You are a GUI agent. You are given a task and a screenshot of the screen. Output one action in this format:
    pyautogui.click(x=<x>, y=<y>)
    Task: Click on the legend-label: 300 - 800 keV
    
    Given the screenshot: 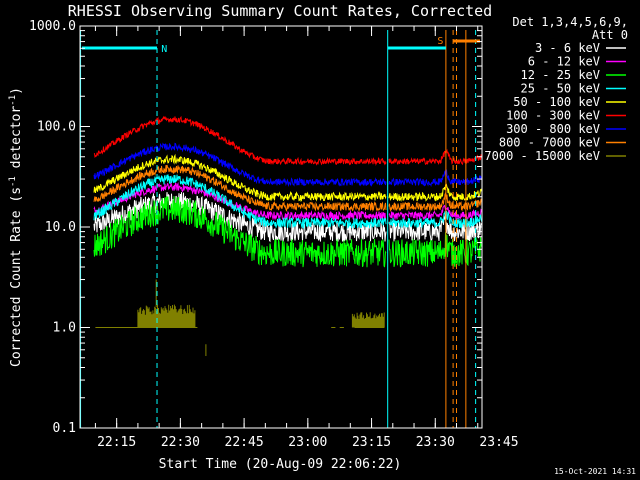 What is the action you would take?
    pyautogui.click(x=553, y=129)
    